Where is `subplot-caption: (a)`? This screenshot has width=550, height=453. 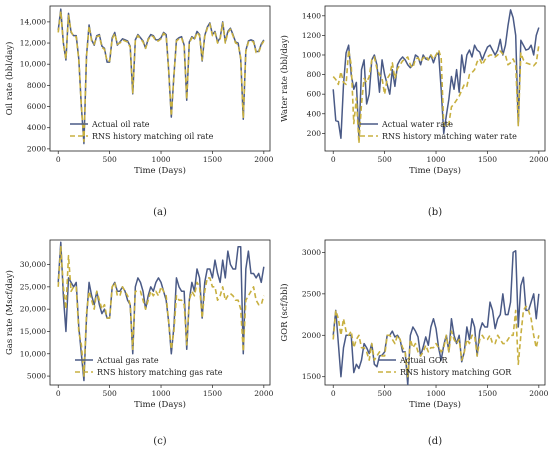
subplot-caption: (a) is located at coordinates (160, 212).